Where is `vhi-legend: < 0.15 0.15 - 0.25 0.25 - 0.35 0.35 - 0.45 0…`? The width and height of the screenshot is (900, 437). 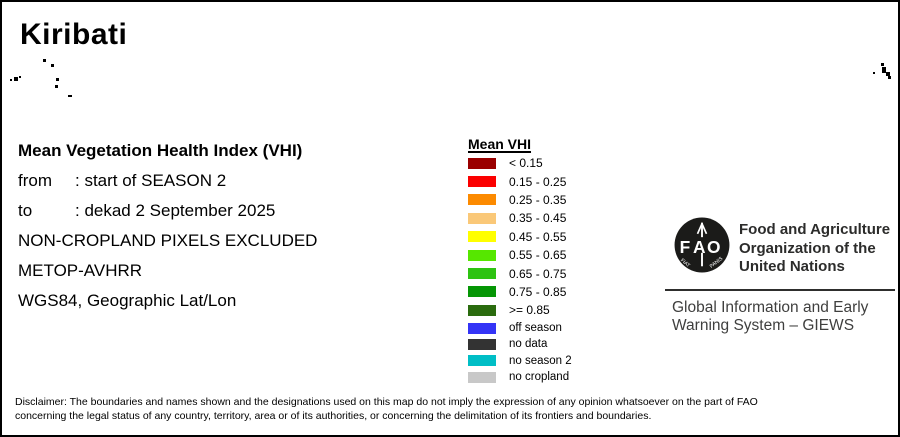
vhi-legend: < 0.15 0.15 - 0.25 0.25 - 0.35 0.35 - 0.45 0… is located at coordinates (517, 237).